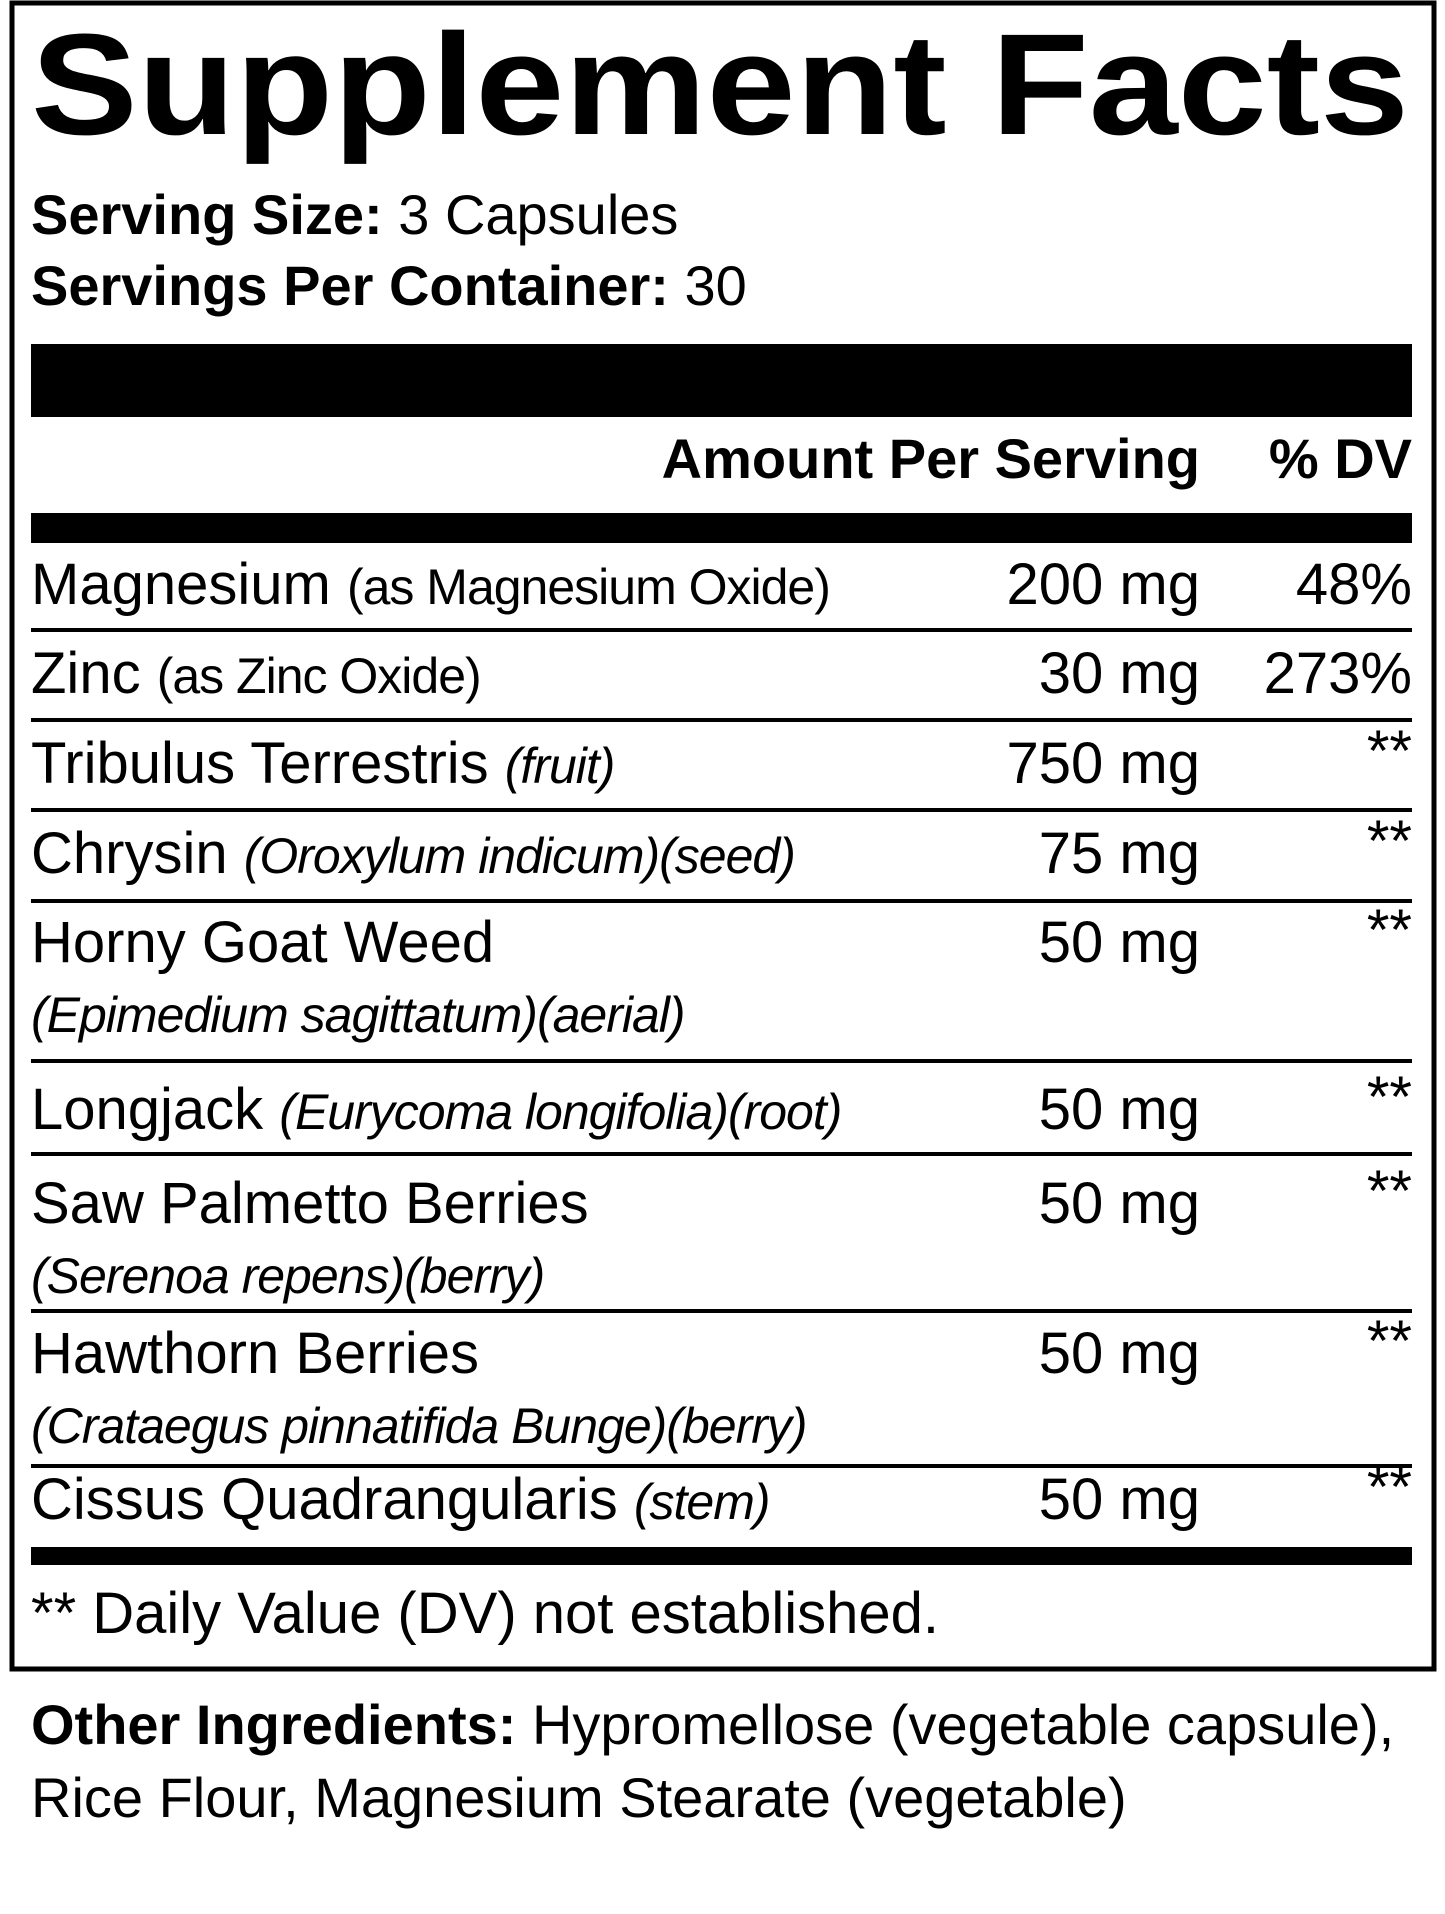 This screenshot has width=1445, height=1914. I want to click on ingredient-detail: (Epimedium sagittatum)(aerial), so click(358, 1015).